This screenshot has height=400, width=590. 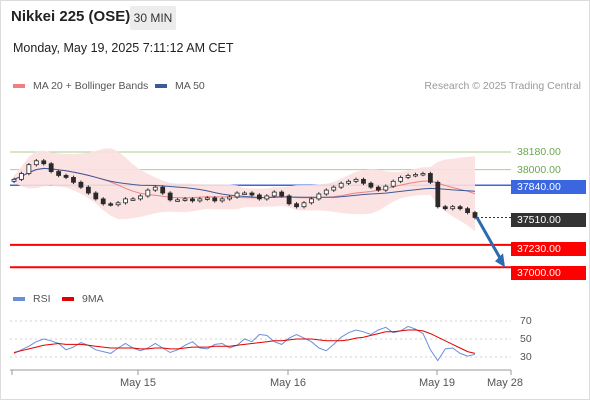 I want to click on ma20-legend: MA 20 + Bollinger Bands, so click(x=80, y=86).